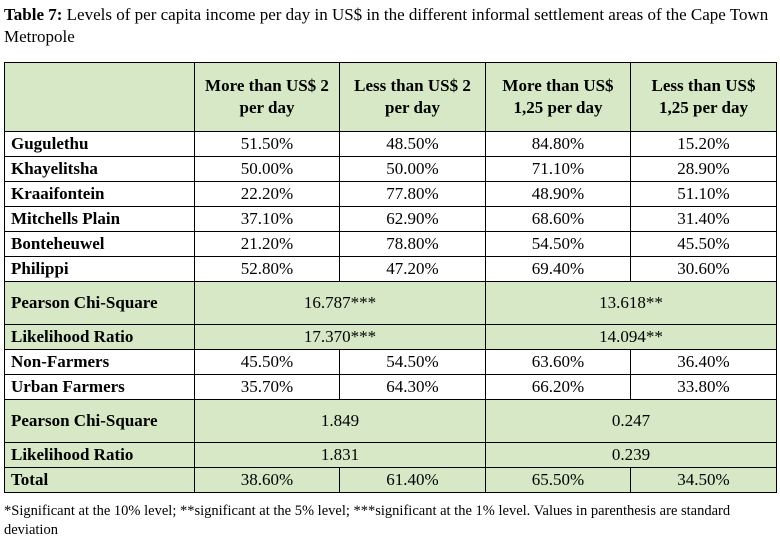 The image size is (780, 553). I want to click on stat-cell: 17.370***, so click(340, 337).